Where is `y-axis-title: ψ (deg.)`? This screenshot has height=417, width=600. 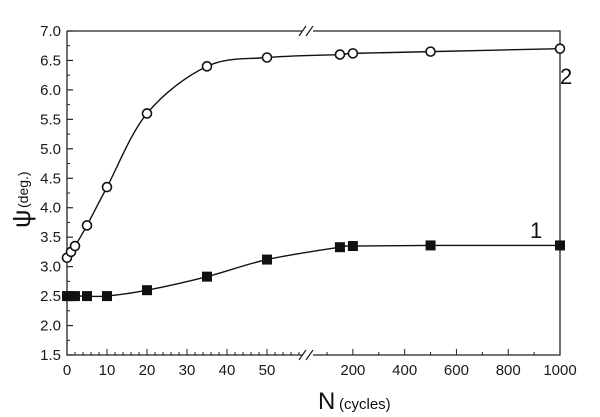 y-axis-title: ψ (deg.) is located at coordinates (21, 199).